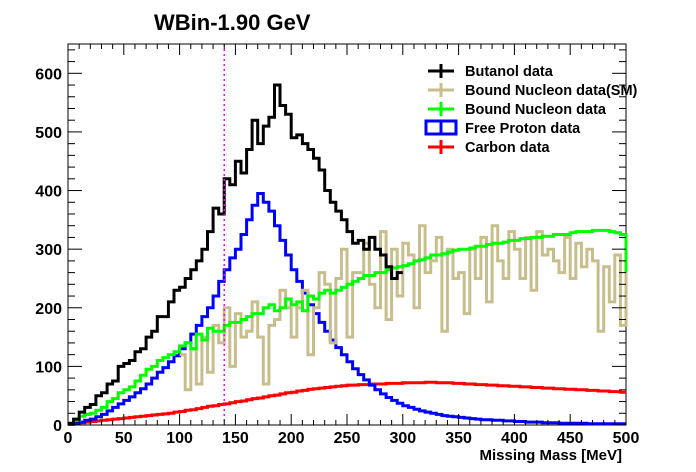  I want to click on x-tick-label: 400, so click(514, 438).